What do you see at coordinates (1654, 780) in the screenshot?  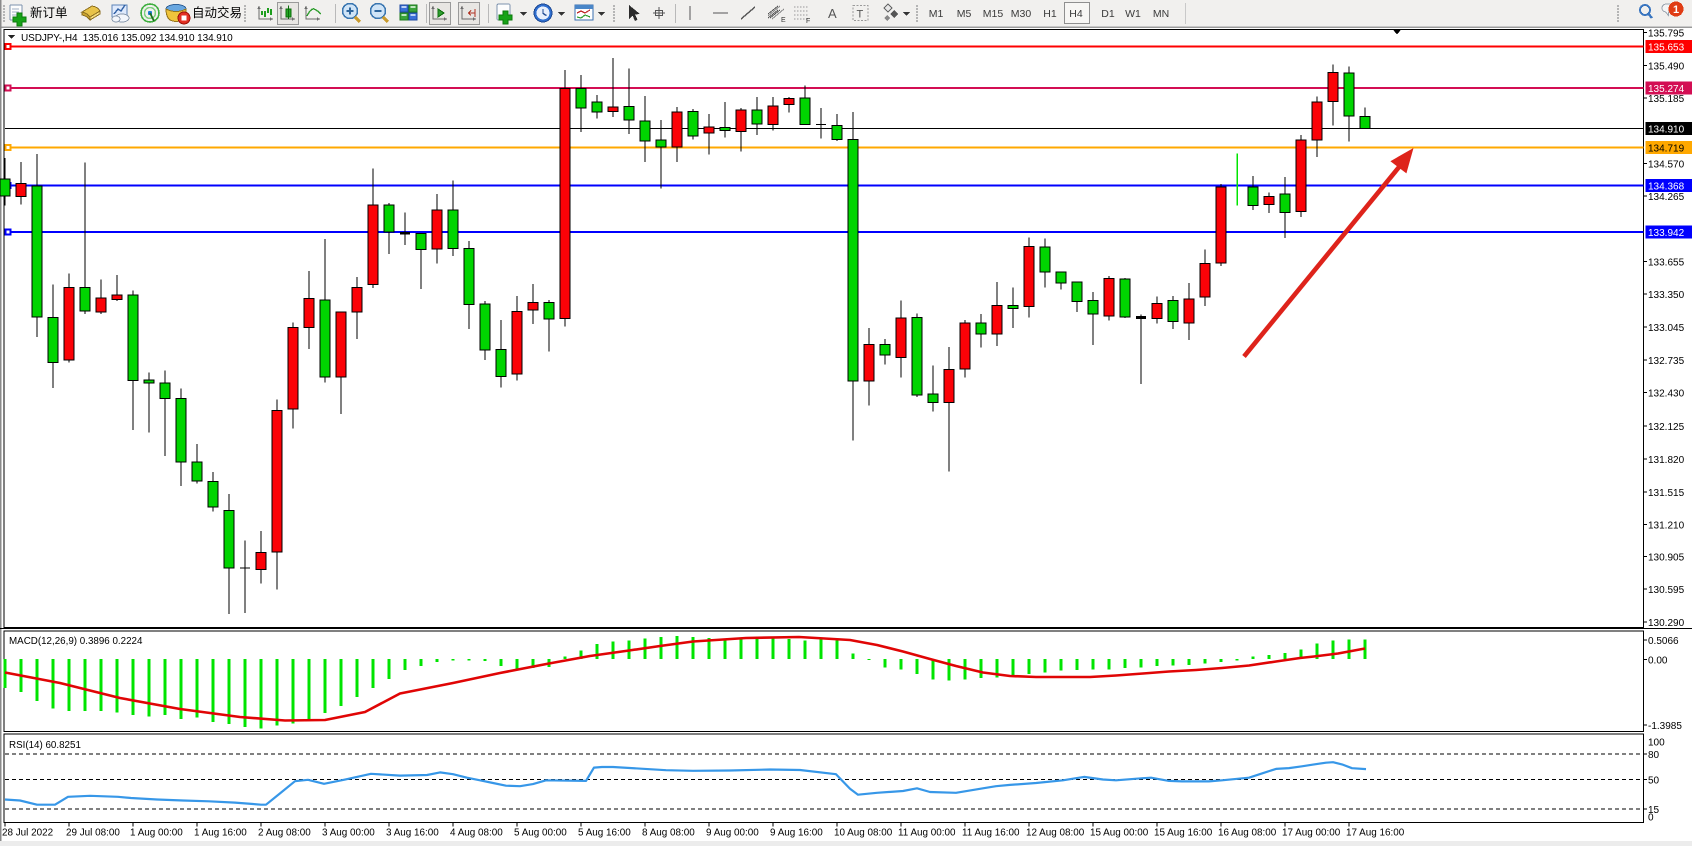 I see `svg-text: 50` at bounding box center [1654, 780].